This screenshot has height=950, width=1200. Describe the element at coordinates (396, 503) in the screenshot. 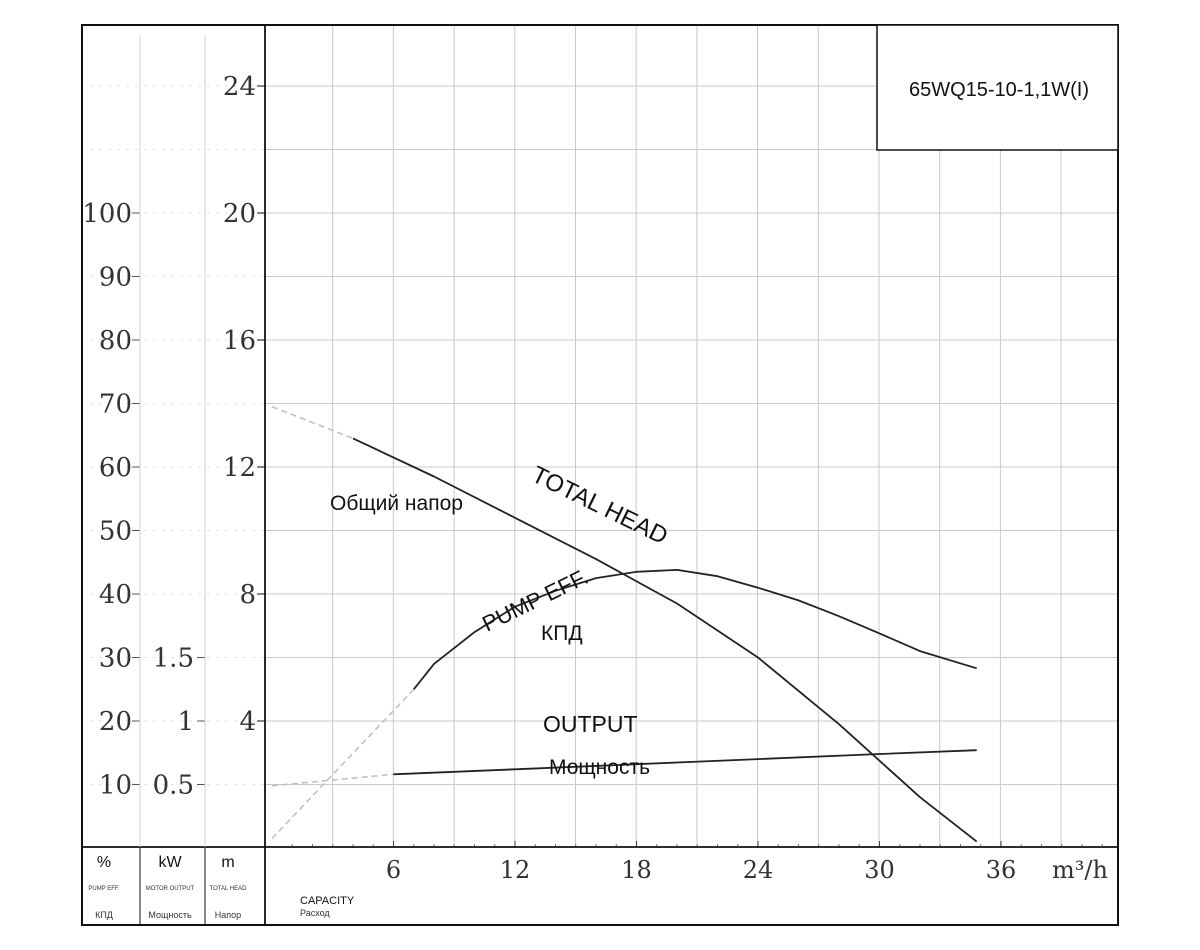

I see `total-head-label-ru: Общий напор` at that location.